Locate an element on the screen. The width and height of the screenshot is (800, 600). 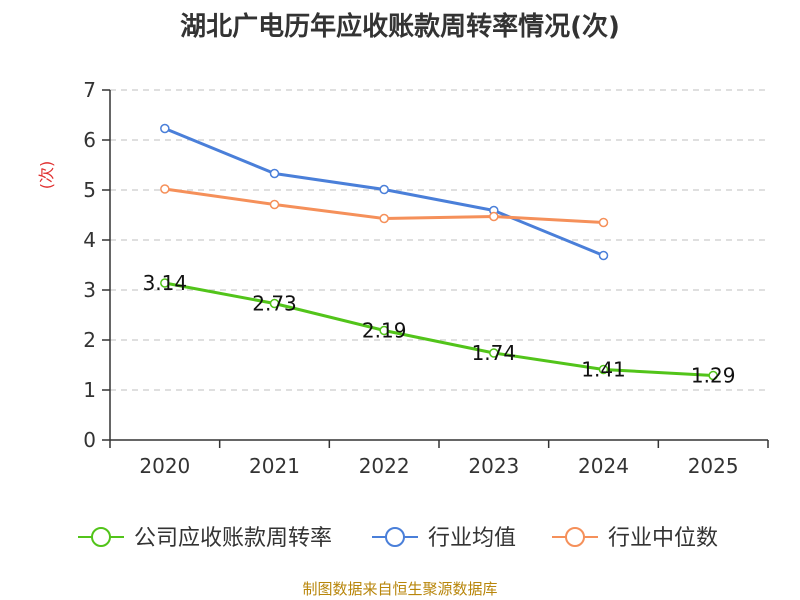
data-label: 1.74 is located at coordinates (494, 353).